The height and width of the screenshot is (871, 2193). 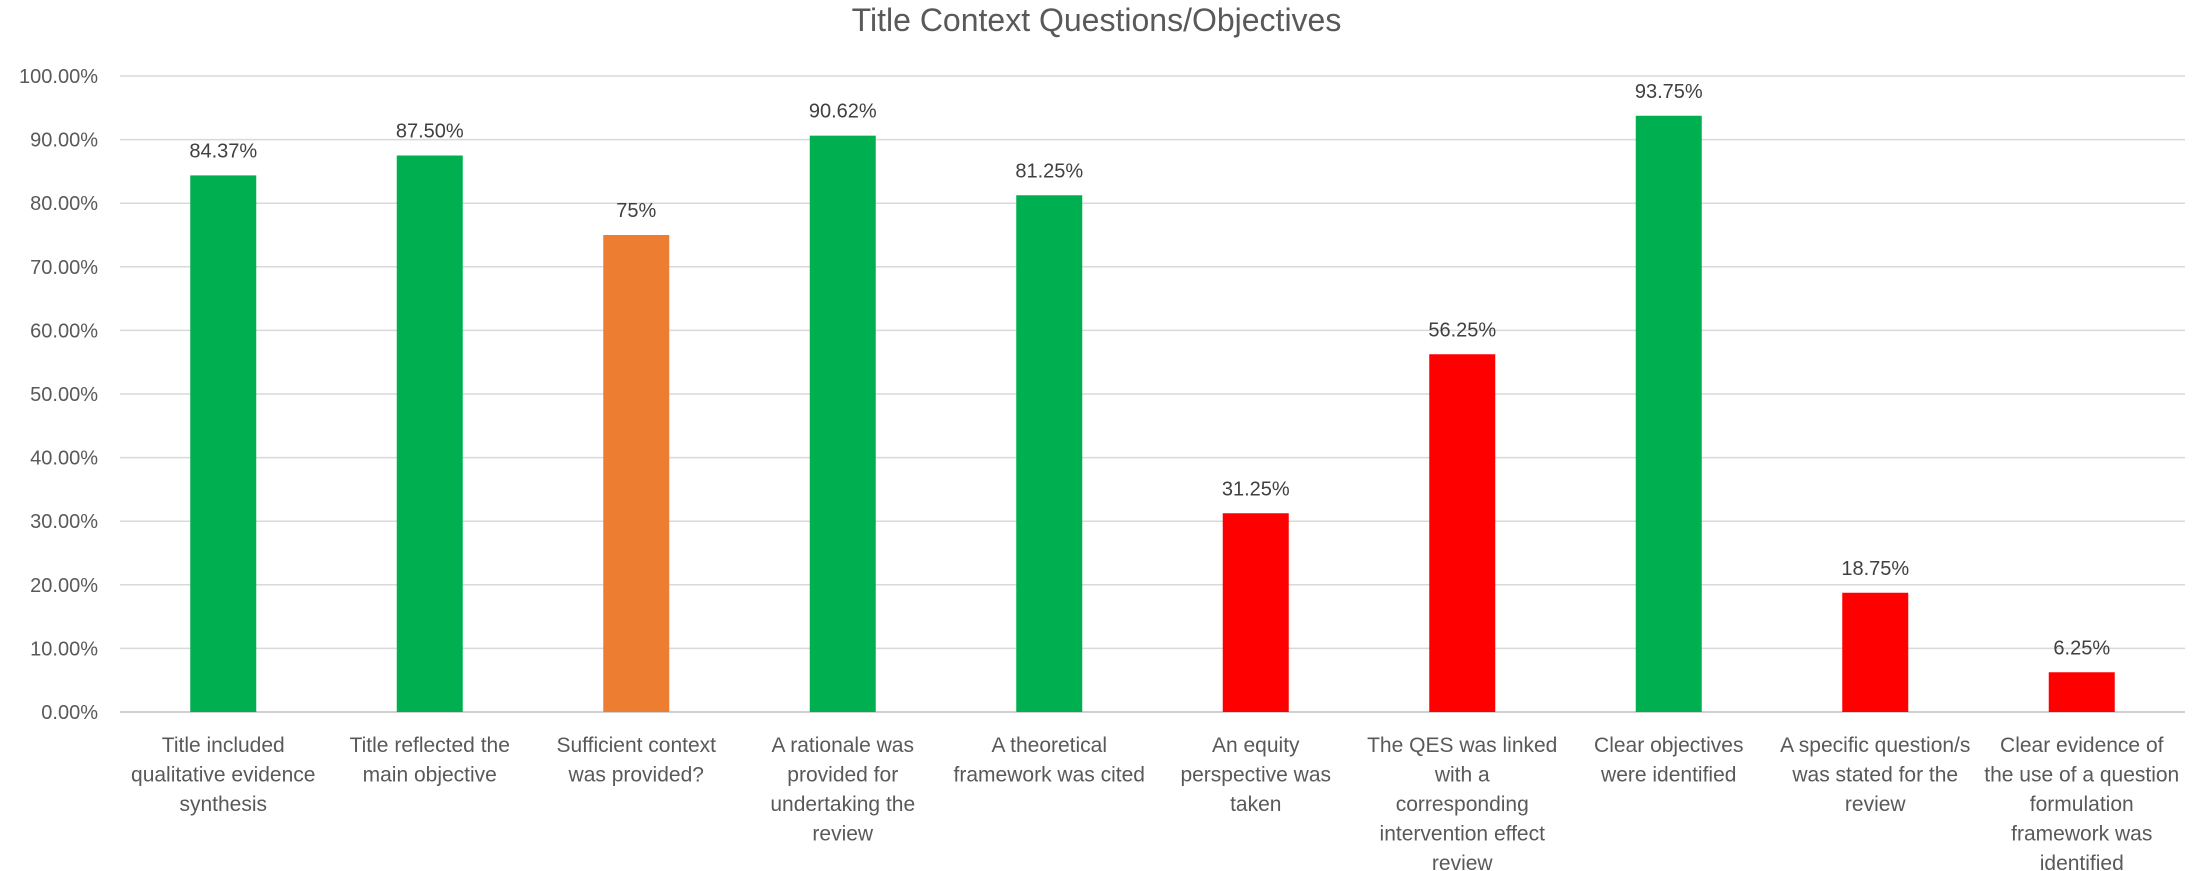 I want to click on x-tick-label: were identified, so click(x=1668, y=775).